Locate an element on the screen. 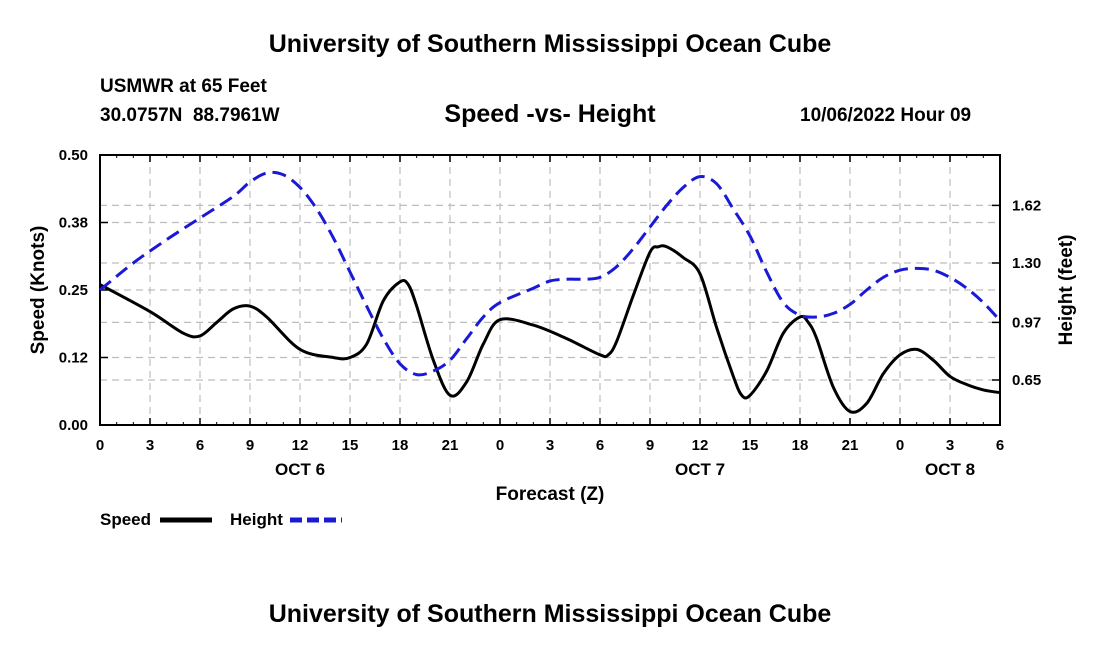 This screenshot has width=1100, height=650. y-left-tick-label: 0.25 is located at coordinates (73, 290).